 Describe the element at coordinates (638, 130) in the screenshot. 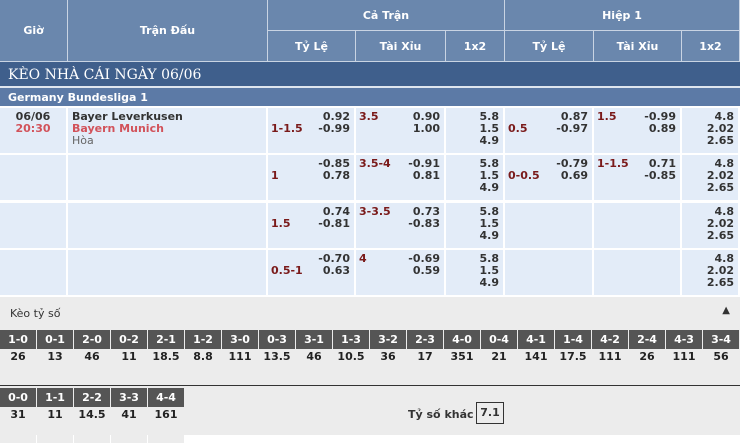

I see `h1-over-under-cell: 1.5 -0.99 0.89` at that location.